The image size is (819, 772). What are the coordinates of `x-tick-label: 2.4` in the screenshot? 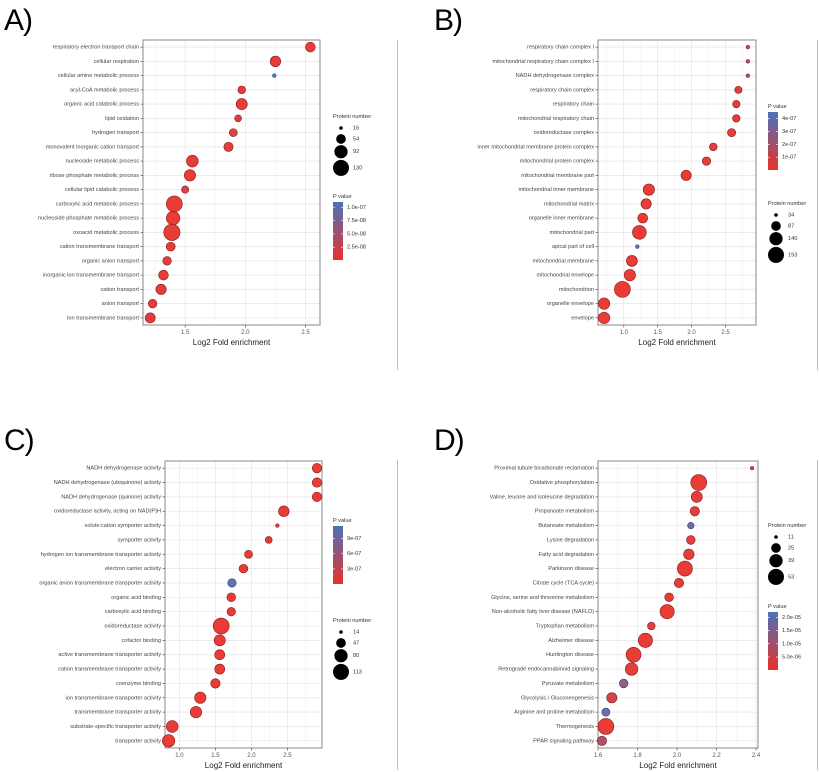 It's located at (756, 756).